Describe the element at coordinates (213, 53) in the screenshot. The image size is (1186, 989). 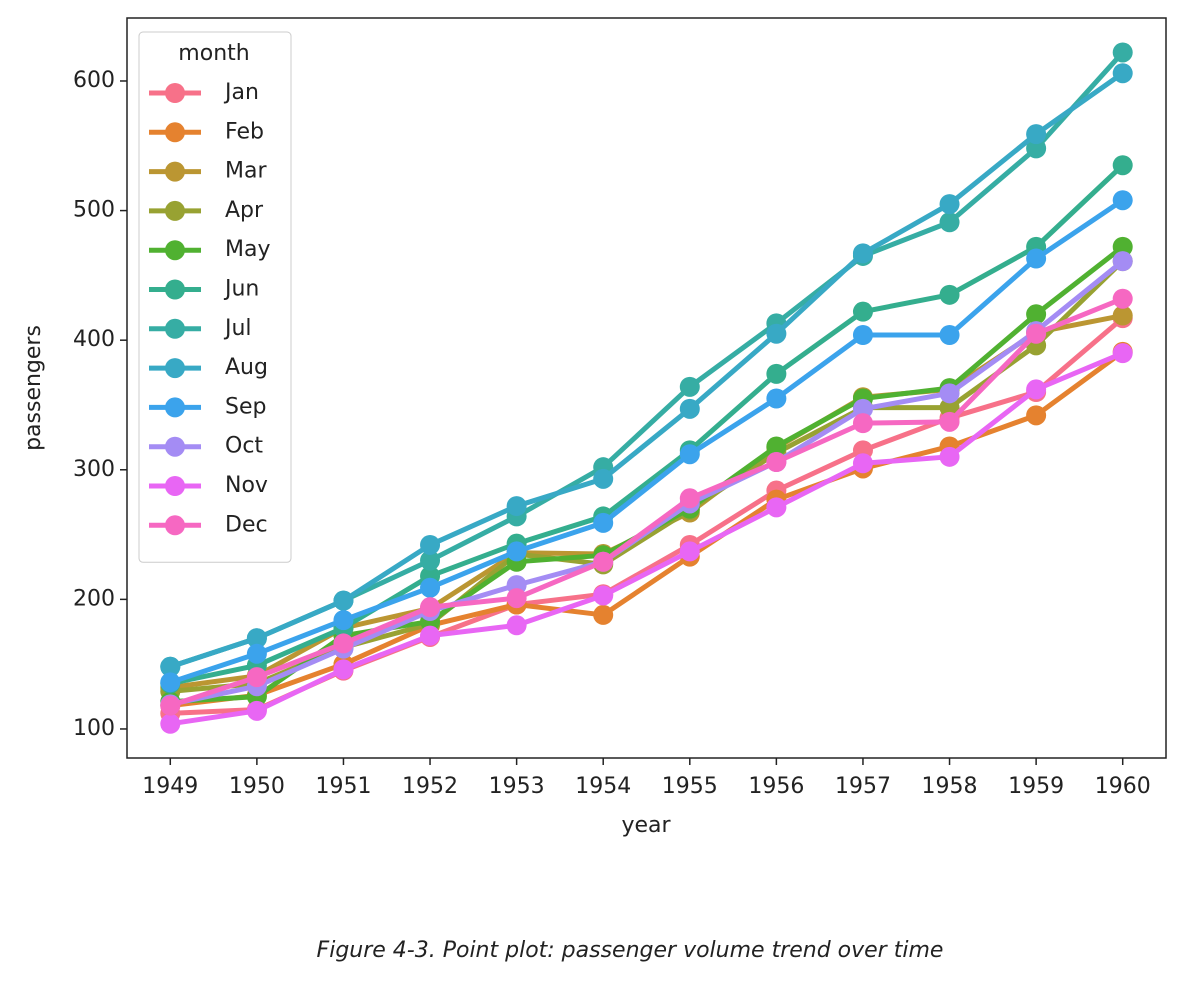
I see `legend-title: month` at that location.